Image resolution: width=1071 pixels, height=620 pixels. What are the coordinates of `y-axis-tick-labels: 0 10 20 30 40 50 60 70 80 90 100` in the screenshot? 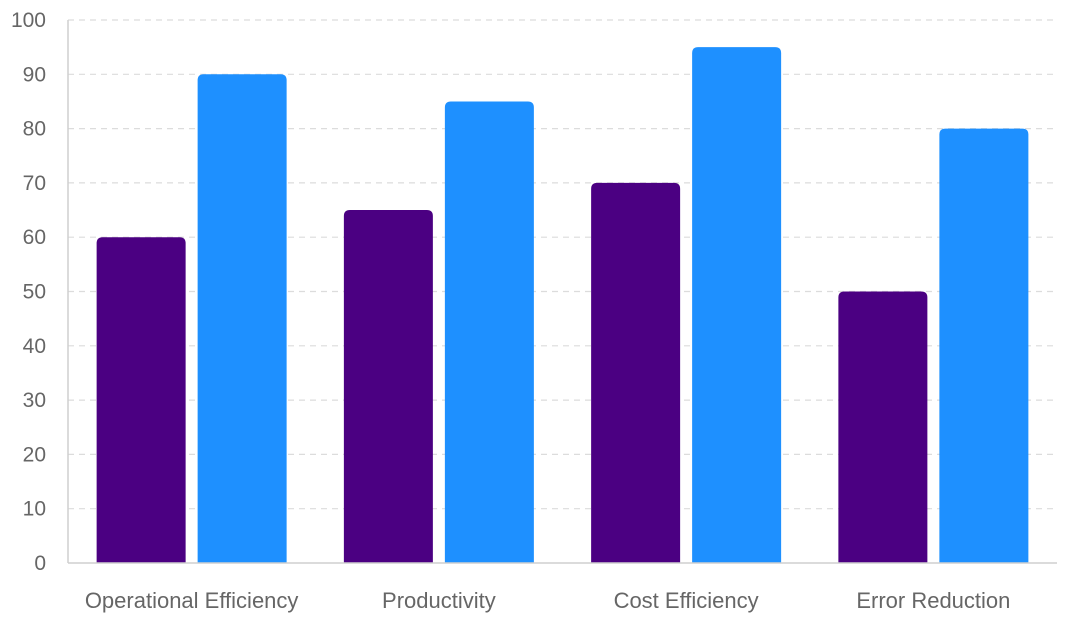 It's located at (28, 292).